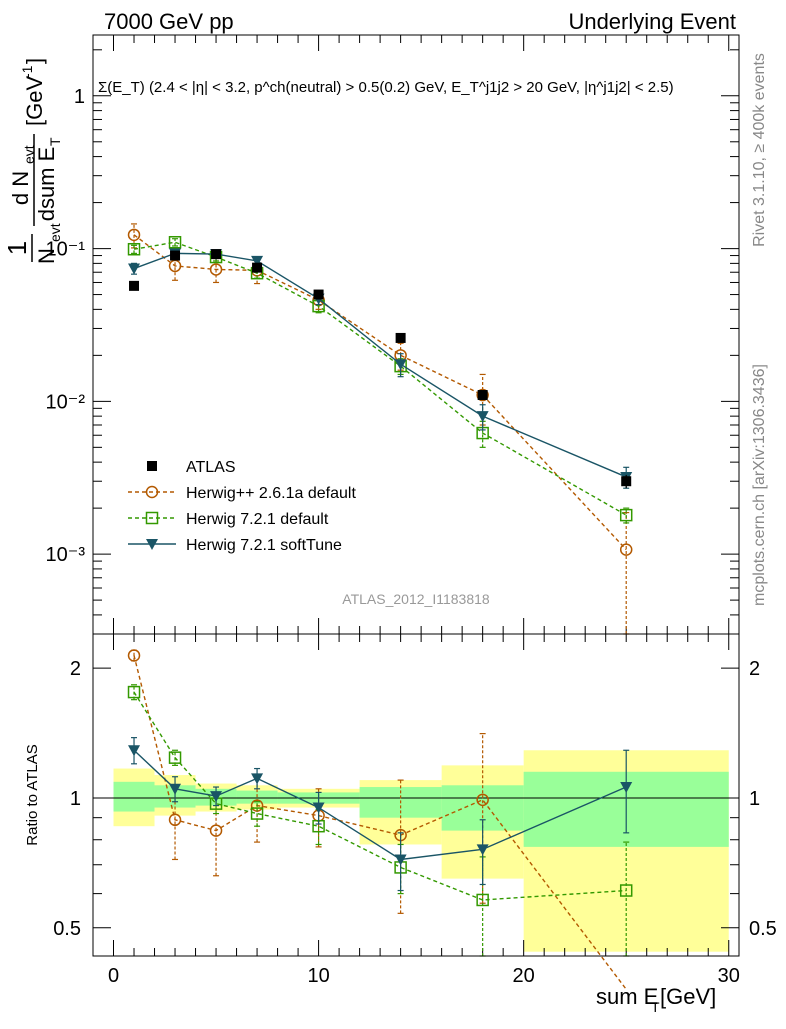 The image size is (786, 1029). Describe the element at coordinates (627, 996) in the screenshot. I see `x-label-main: sum E` at that location.